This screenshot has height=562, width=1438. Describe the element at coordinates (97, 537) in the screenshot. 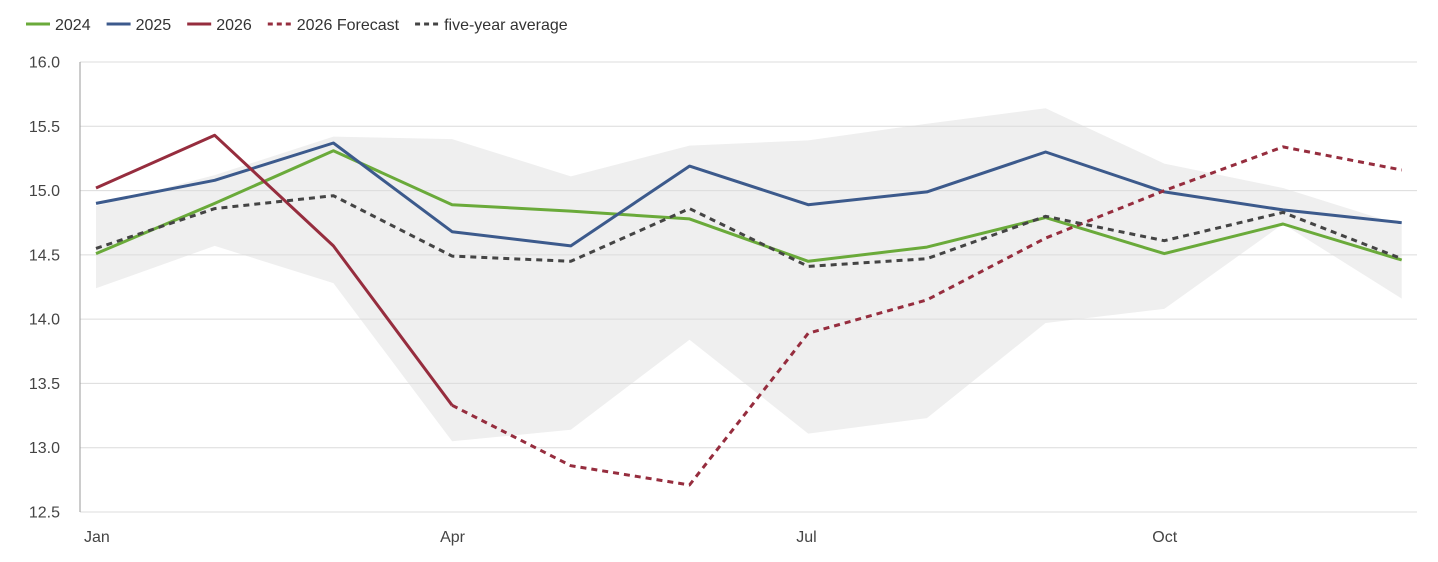

I see `x-tick-label: Jan` at that location.